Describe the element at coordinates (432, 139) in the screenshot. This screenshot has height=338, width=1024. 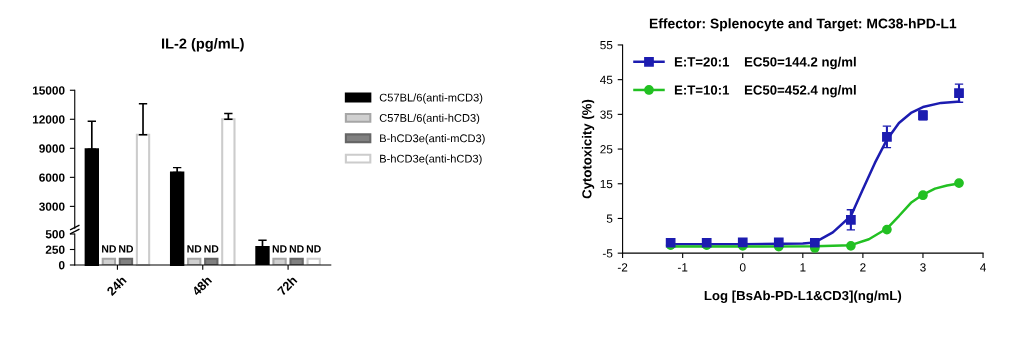
I see `legend-label: B-hCD3e(anti-mCD3)` at that location.